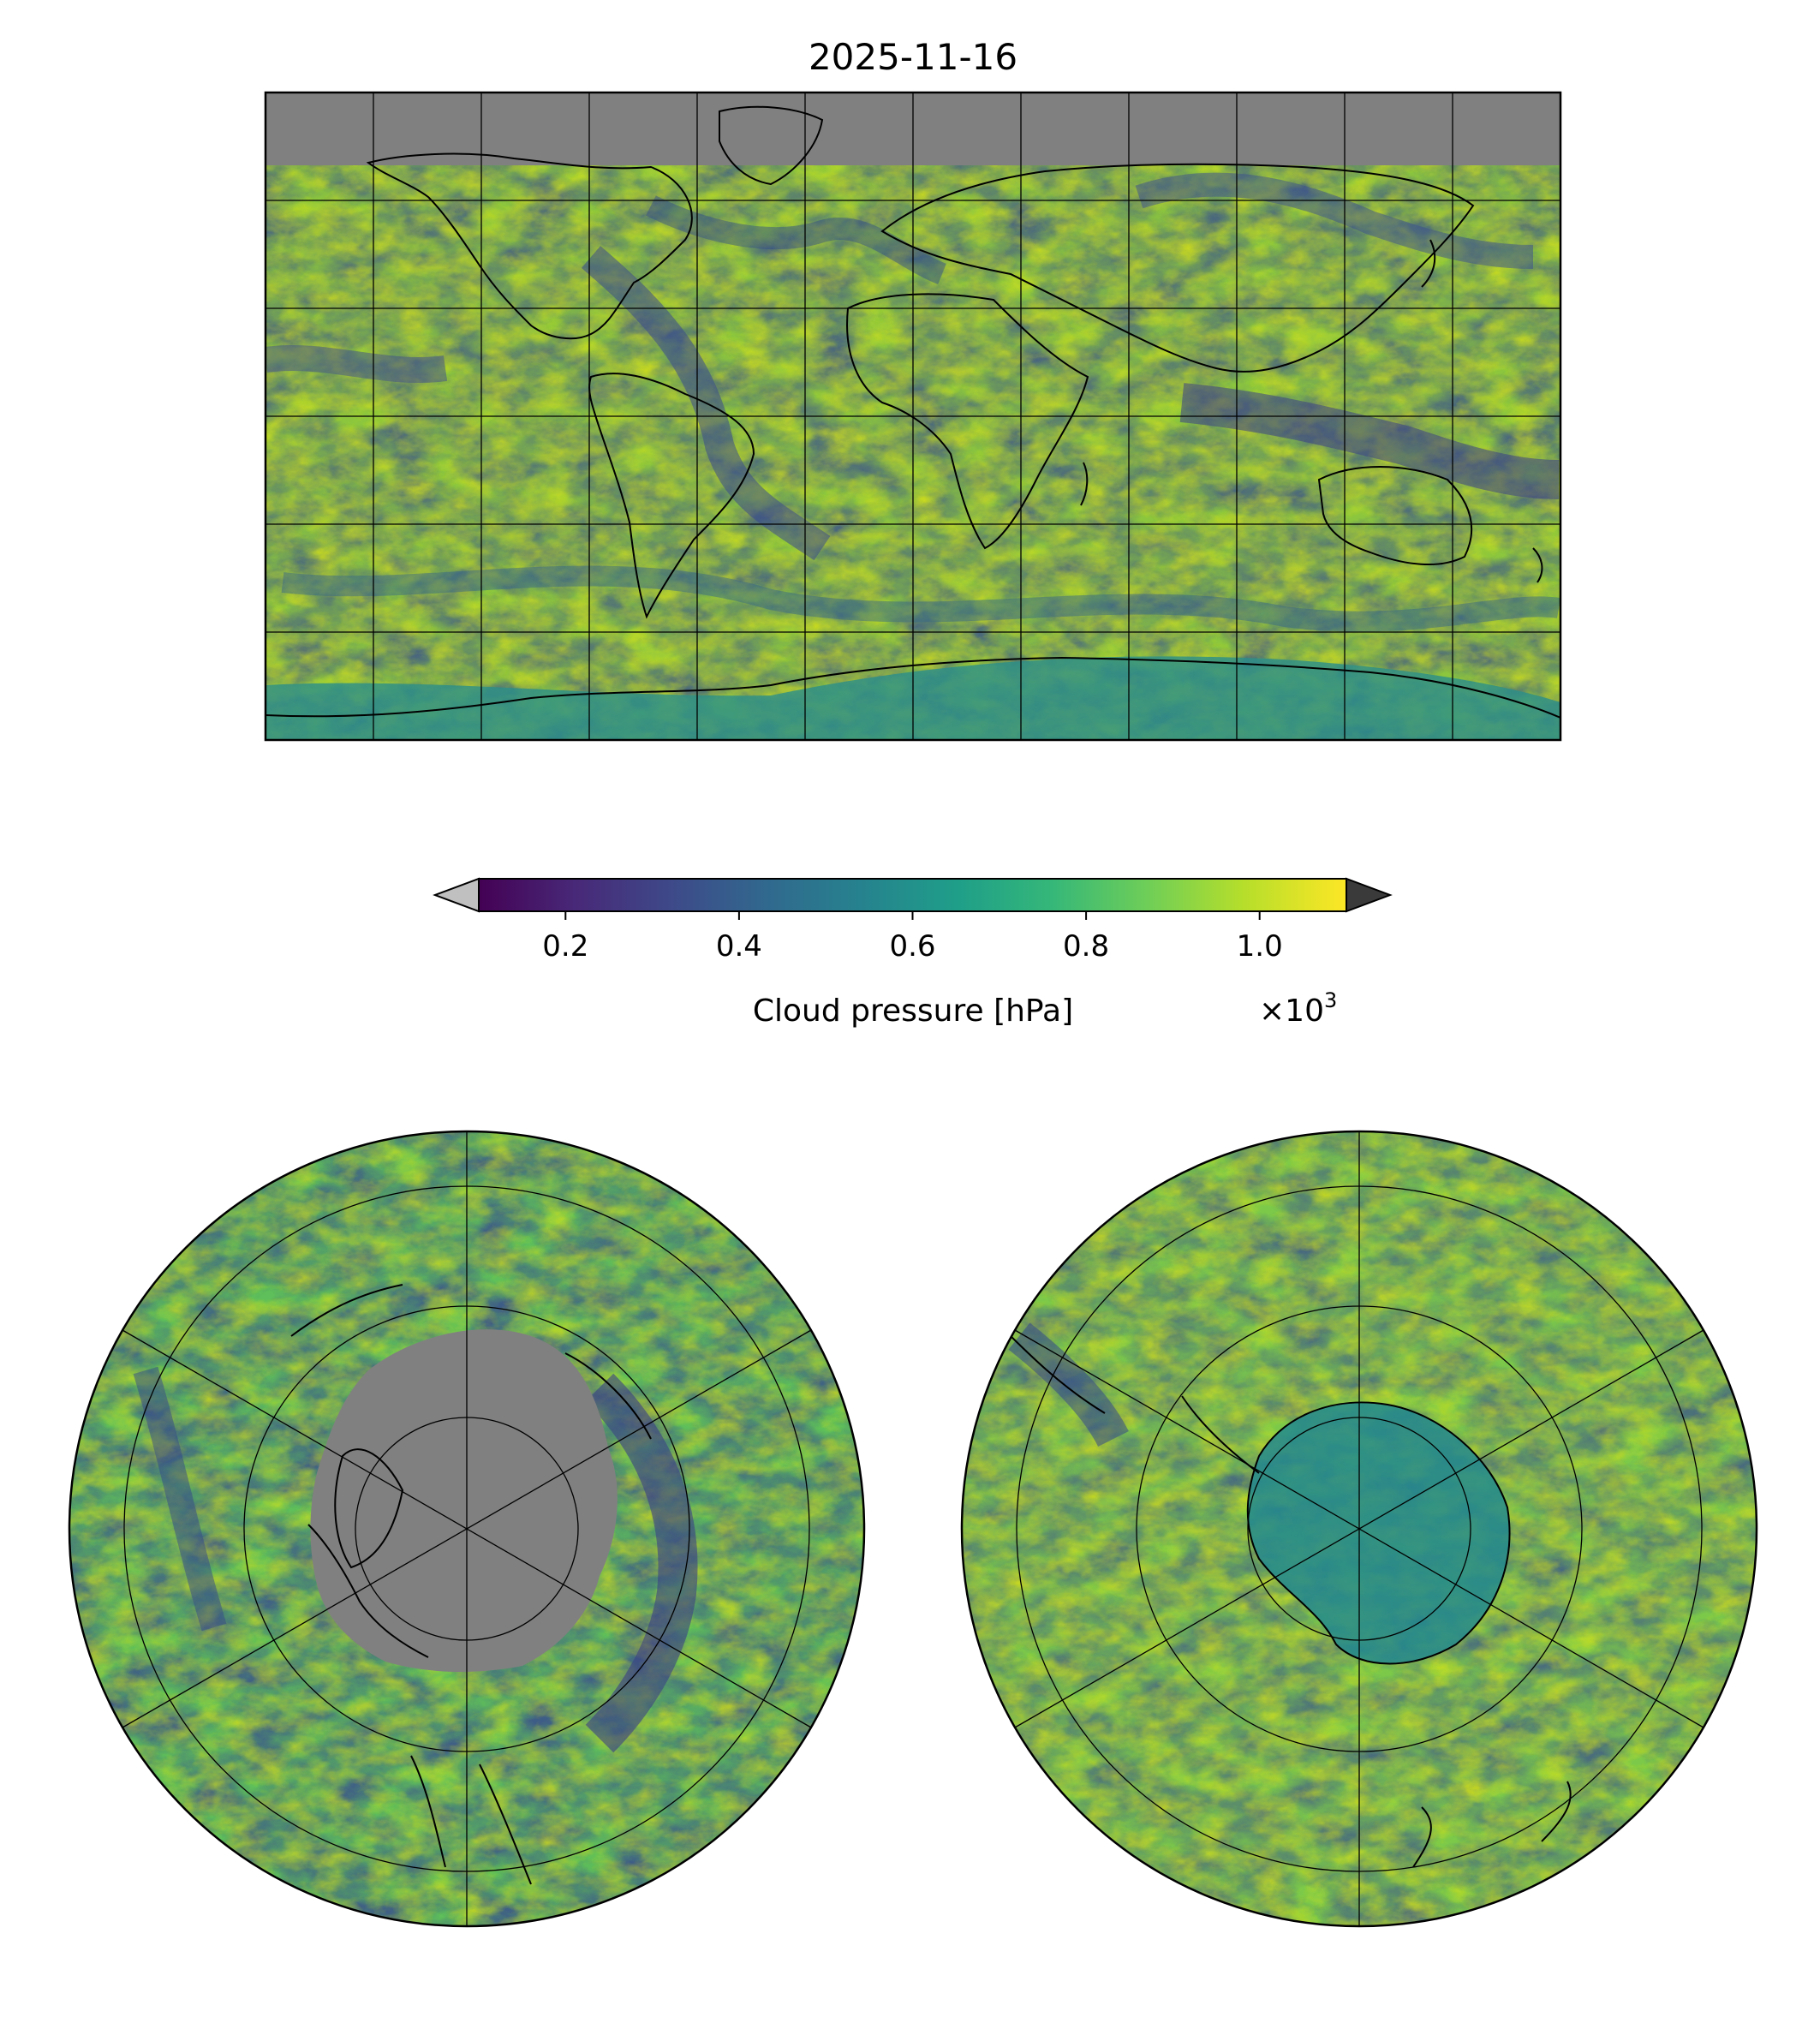 This screenshot has height=2023, width=1820. Describe the element at coordinates (565, 946) in the screenshot. I see `colorbar-tick-label: 0.2` at that location.